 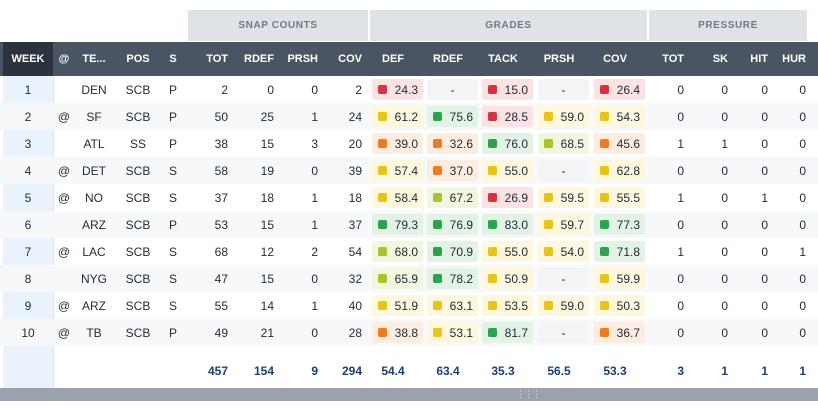 I want to click on grade-value: 39.0, so click(x=406, y=143).